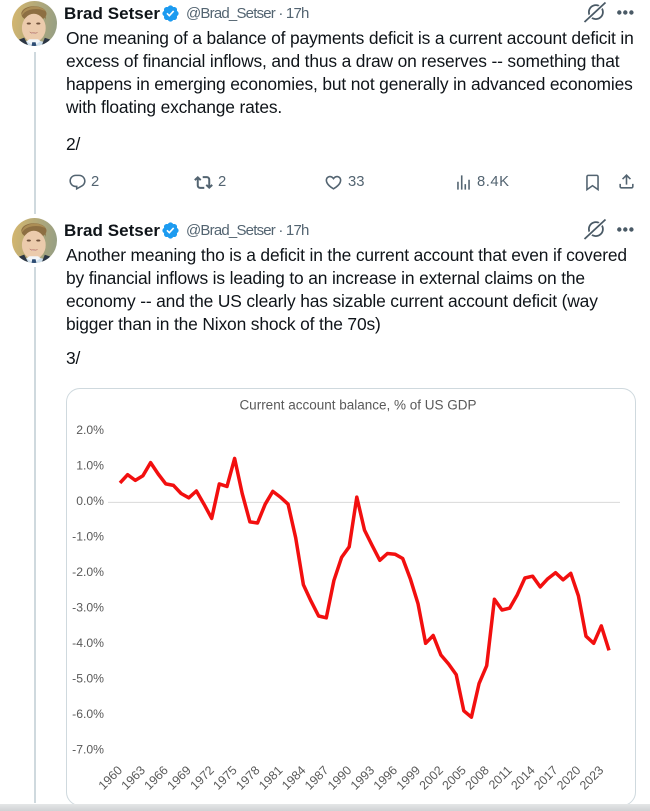 The width and height of the screenshot is (650, 811). Describe the element at coordinates (431, 777) in the screenshot. I see `svg-text: 2002` at that location.